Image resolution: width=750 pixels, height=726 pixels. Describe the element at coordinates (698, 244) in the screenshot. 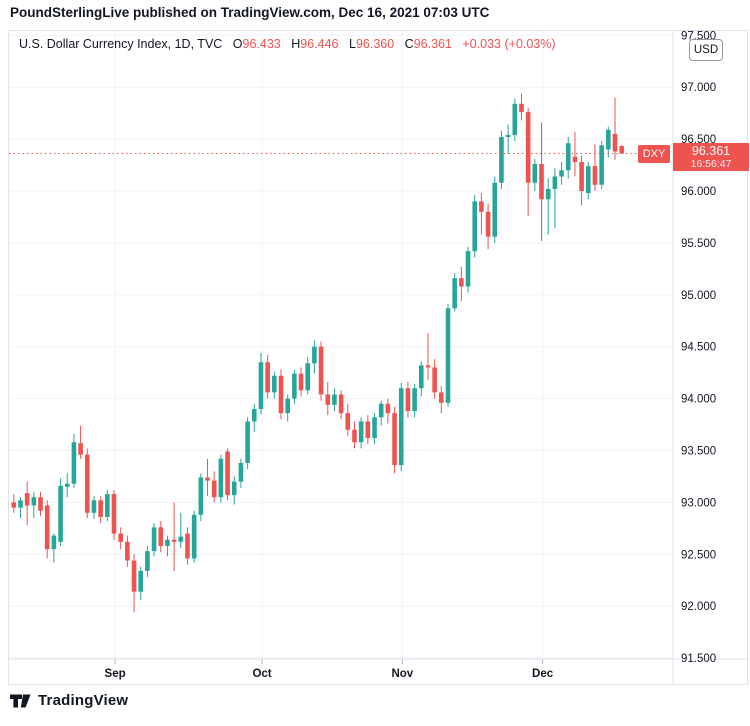

I see `price-scale-label: 95.500` at that location.